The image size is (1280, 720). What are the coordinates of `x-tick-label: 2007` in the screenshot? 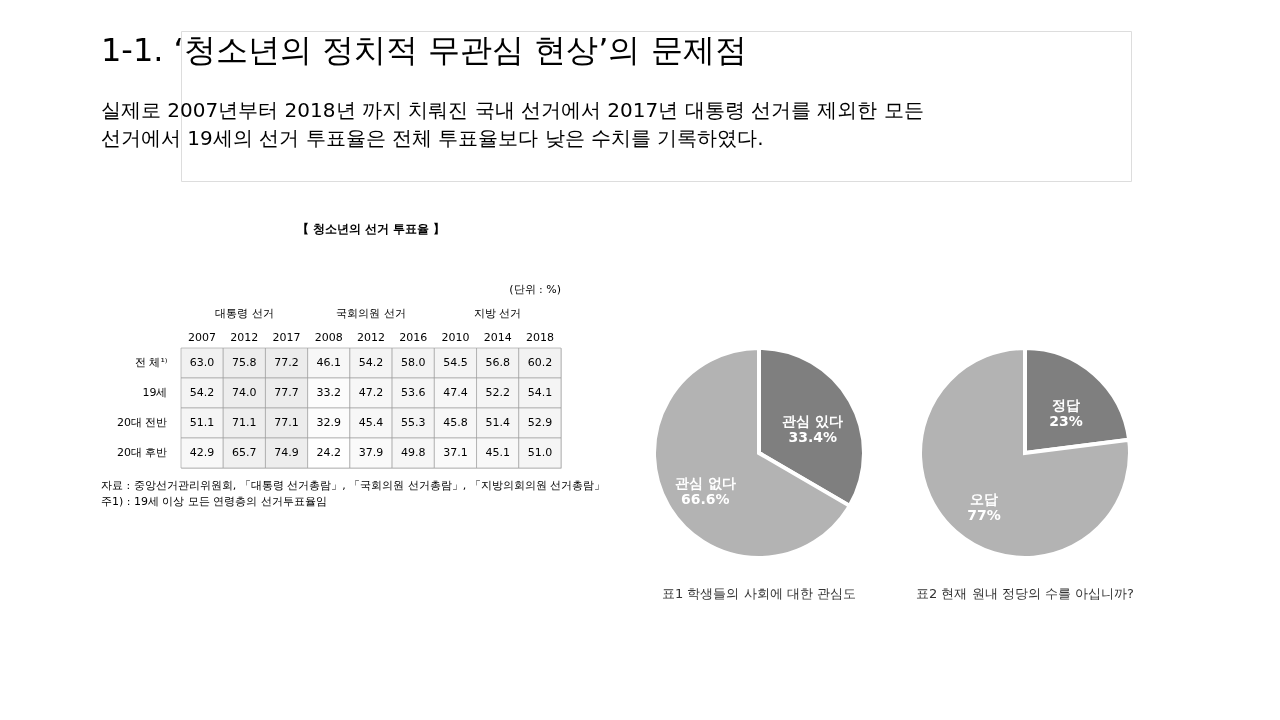 It's located at (202, 337).